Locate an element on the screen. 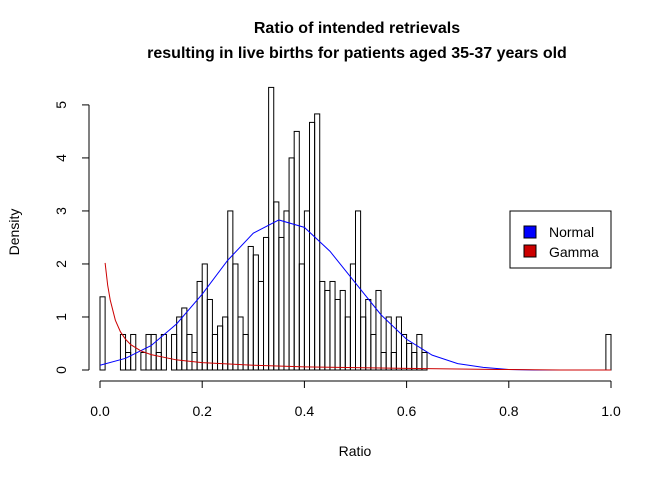  legend: Normal Gamma is located at coordinates (560, 239).